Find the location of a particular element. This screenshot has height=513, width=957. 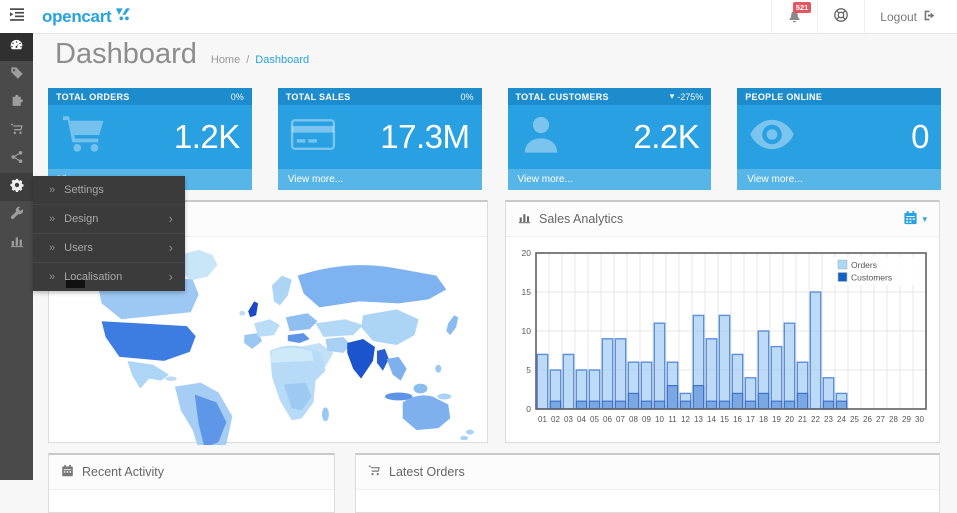

sidebar-item-sales is located at coordinates (16, 131).